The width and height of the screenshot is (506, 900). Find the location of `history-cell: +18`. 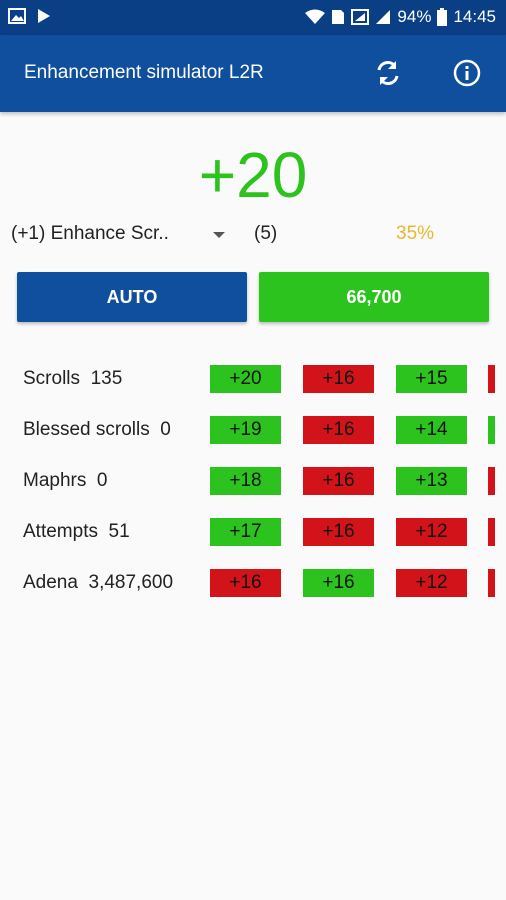

history-cell: +18 is located at coordinates (245, 481).